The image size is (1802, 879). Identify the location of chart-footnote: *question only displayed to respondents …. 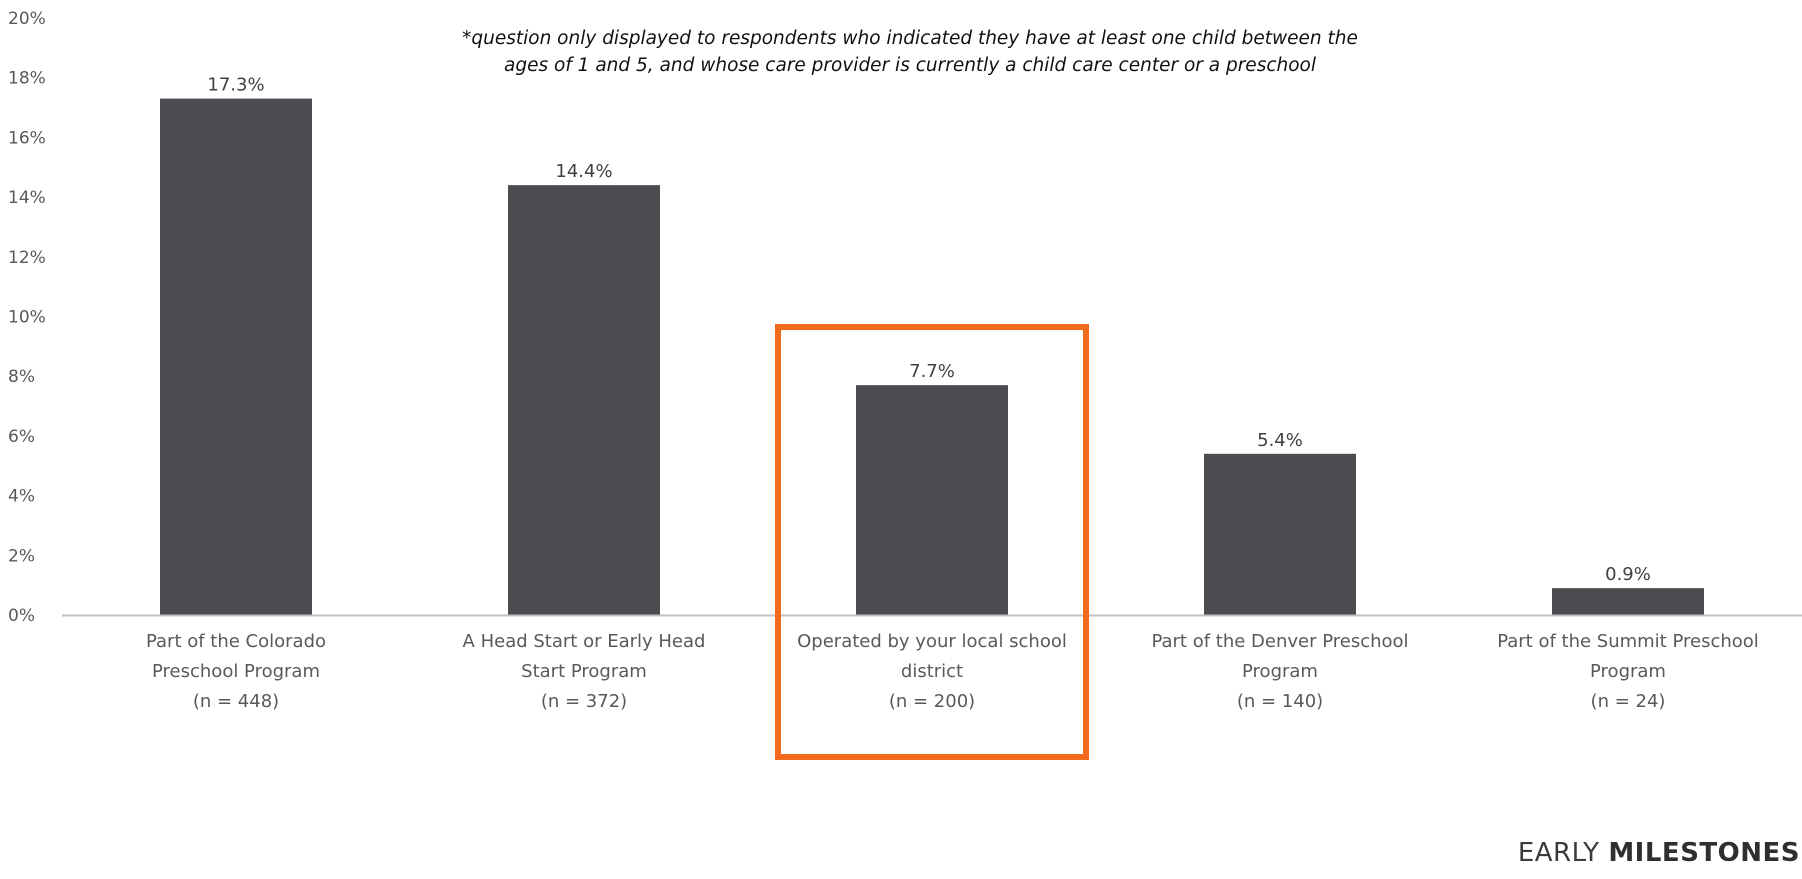
(910, 52).